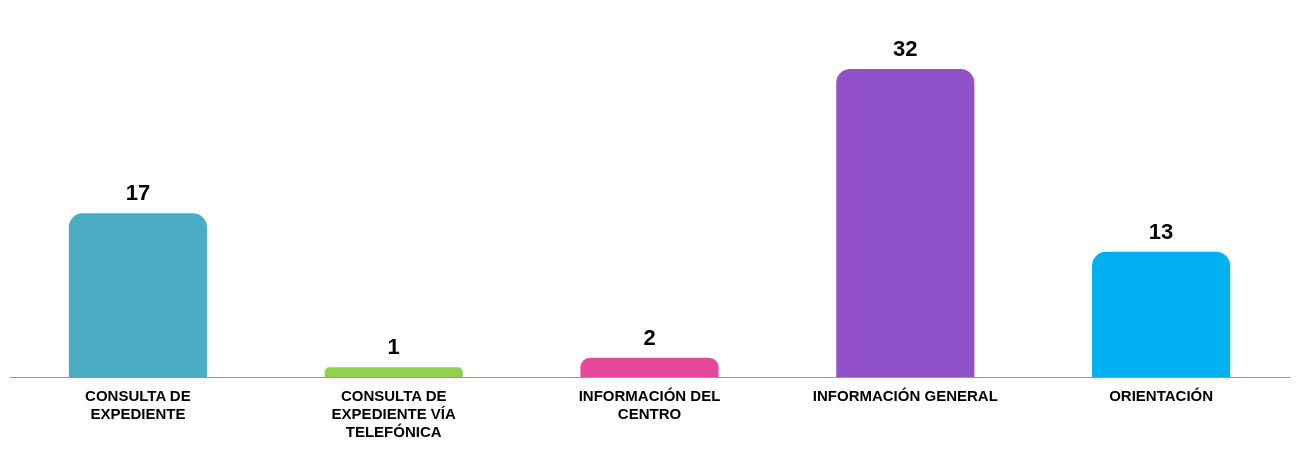 The image size is (1309, 450). I want to click on x-tick-label: INFORMACIÓN GENERAL, so click(905, 396).